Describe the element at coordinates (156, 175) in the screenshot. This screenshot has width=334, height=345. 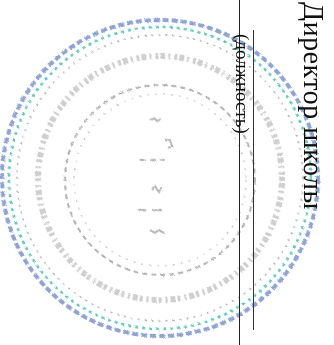
I see `seal-center-marks` at that location.